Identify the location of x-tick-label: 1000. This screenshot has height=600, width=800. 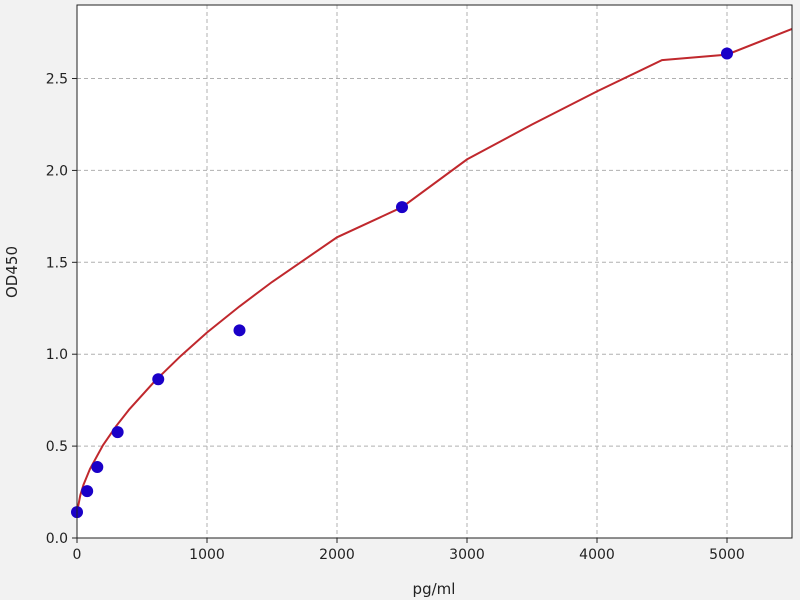
(207, 555).